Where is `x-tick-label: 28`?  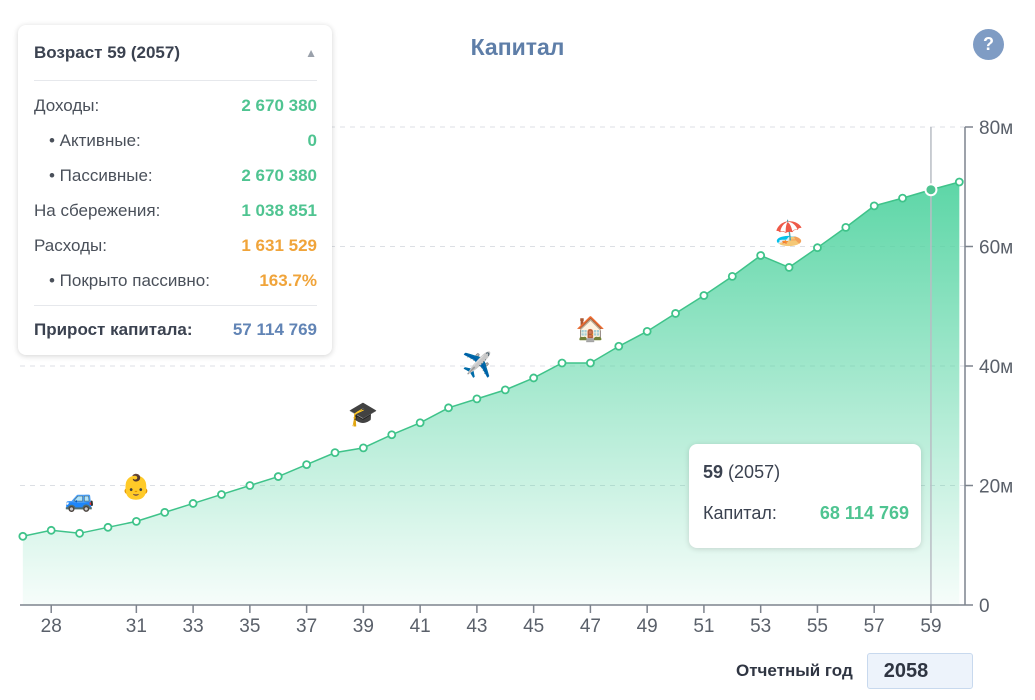 x-tick-label: 28 is located at coordinates (51, 626).